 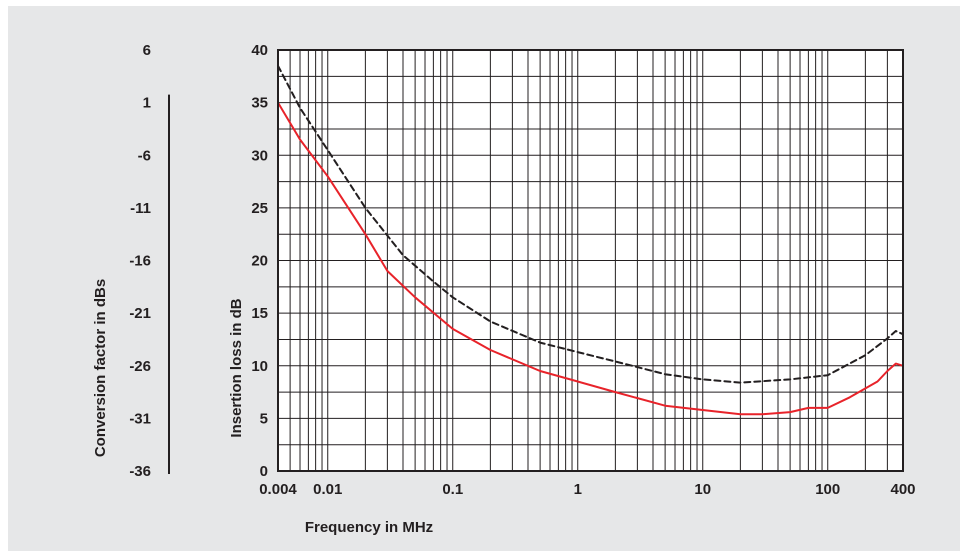 What do you see at coordinates (259, 313) in the screenshot?
I see `y-tick-label: 15` at bounding box center [259, 313].